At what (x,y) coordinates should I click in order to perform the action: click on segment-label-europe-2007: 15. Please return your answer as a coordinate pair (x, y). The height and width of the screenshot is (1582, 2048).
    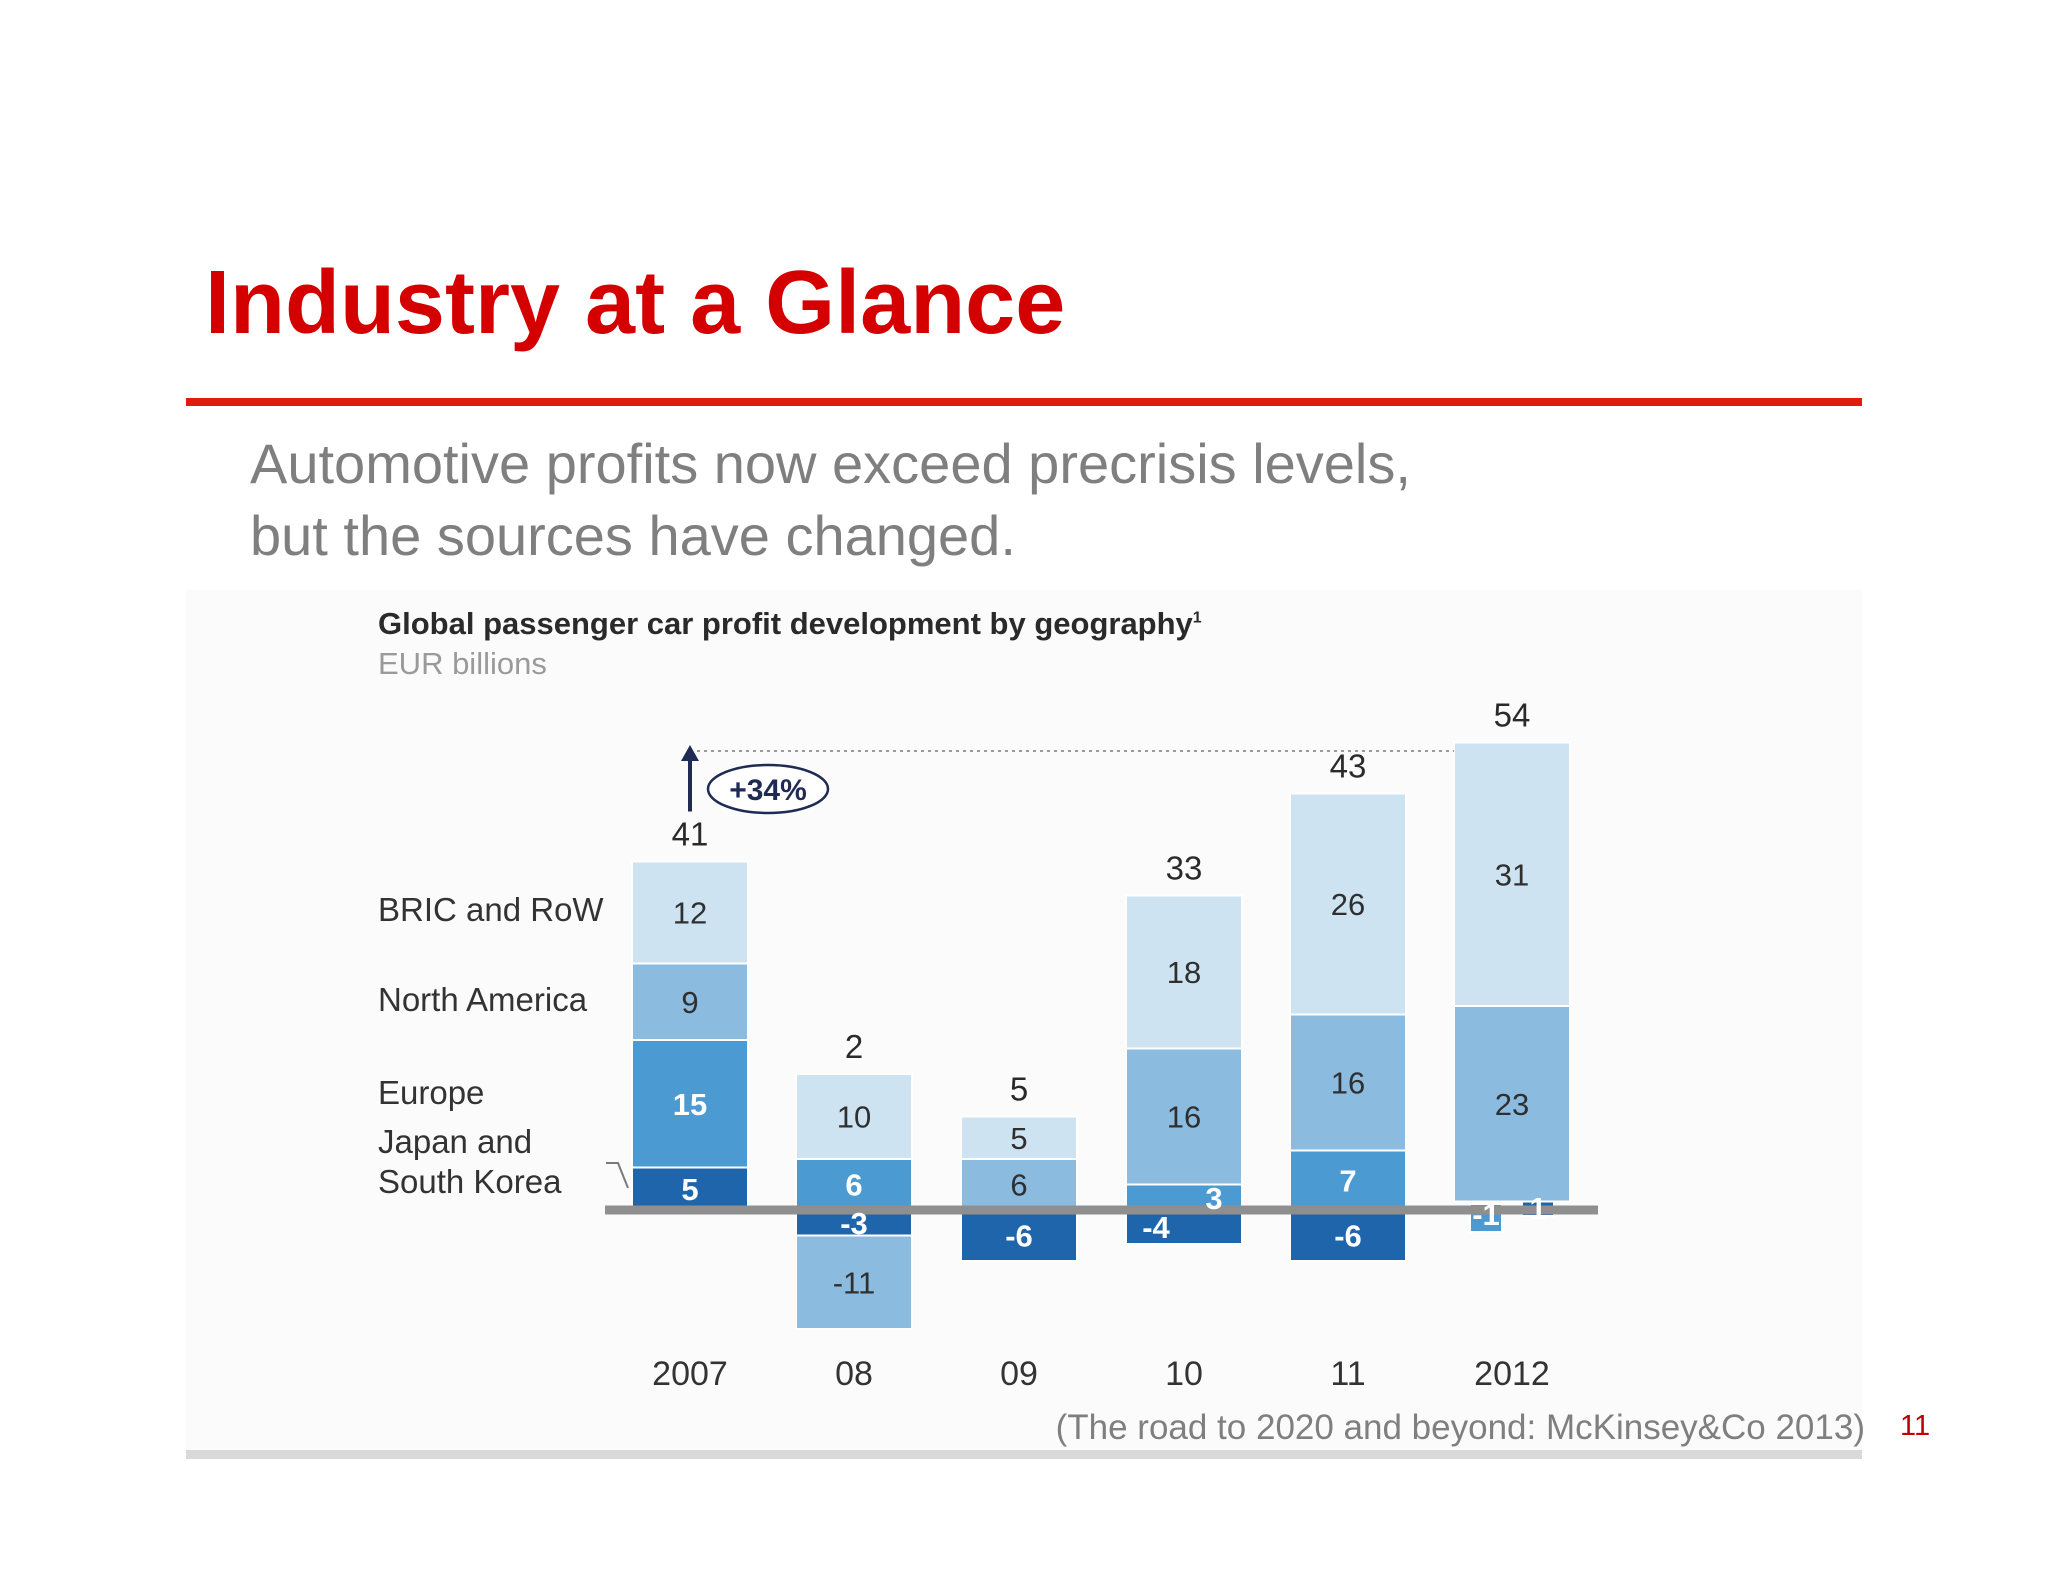
    Looking at the image, I should click on (690, 1104).